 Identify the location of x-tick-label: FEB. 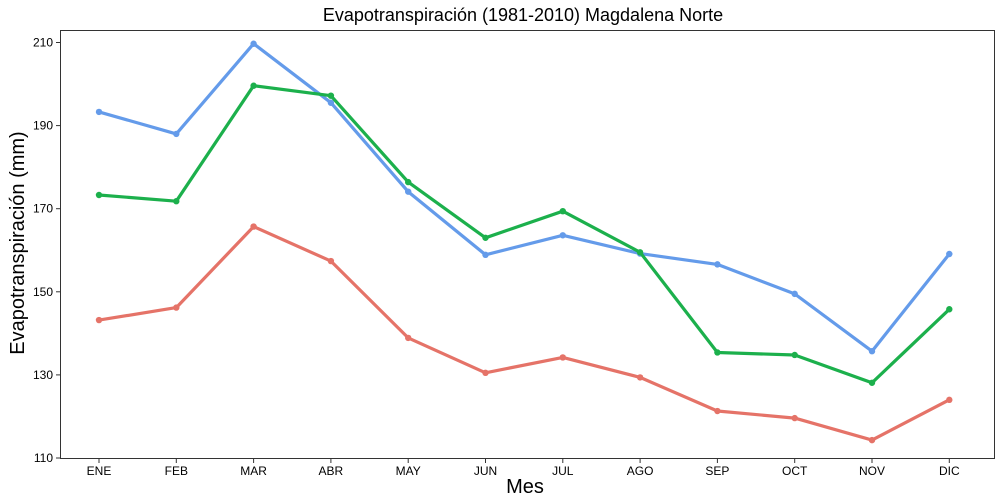
(176, 471).